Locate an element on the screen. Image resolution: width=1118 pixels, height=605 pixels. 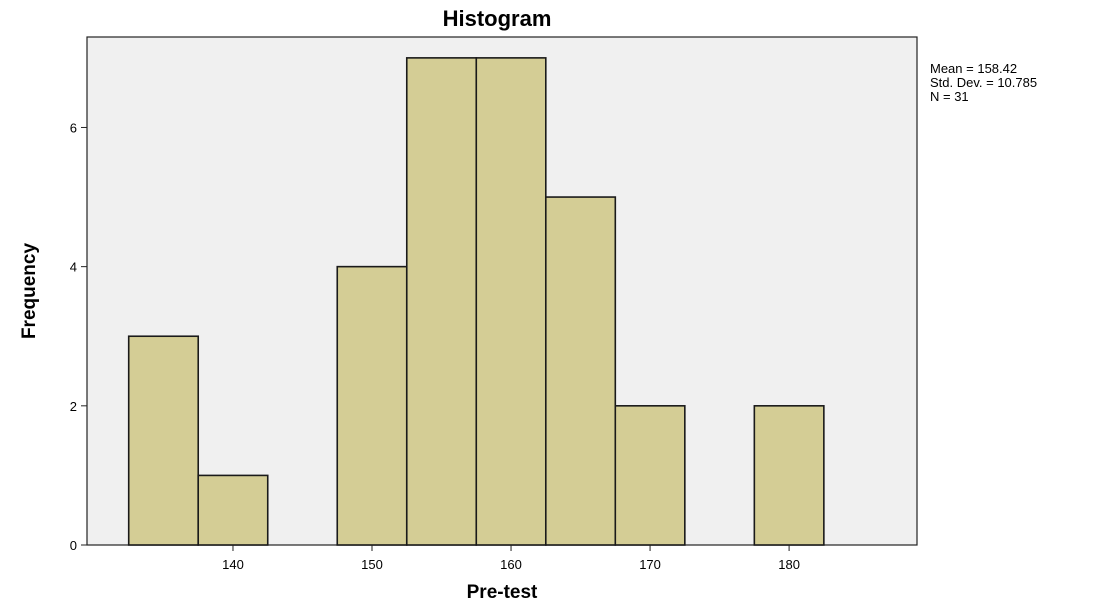
x-tick-label: 150 is located at coordinates (372, 564).